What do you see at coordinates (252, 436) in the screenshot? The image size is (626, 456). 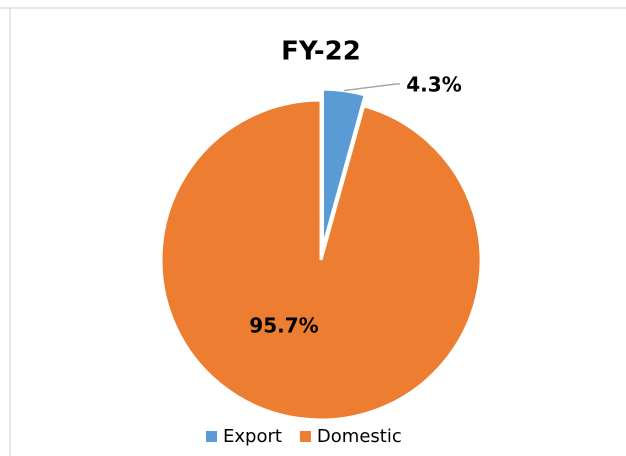 I see `legend-label: Export` at bounding box center [252, 436].